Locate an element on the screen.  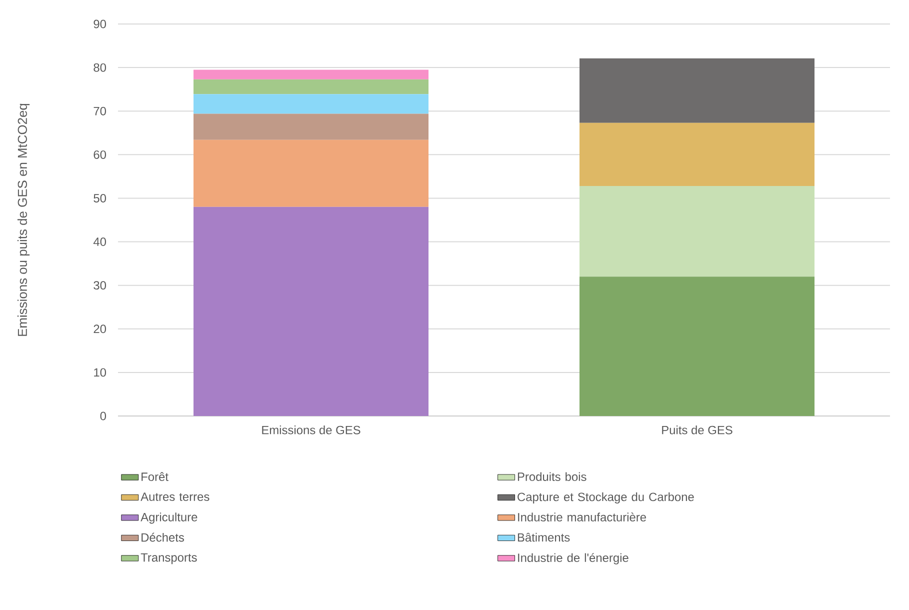
legend-label: Industrie de l'énergie is located at coordinates (573, 558).